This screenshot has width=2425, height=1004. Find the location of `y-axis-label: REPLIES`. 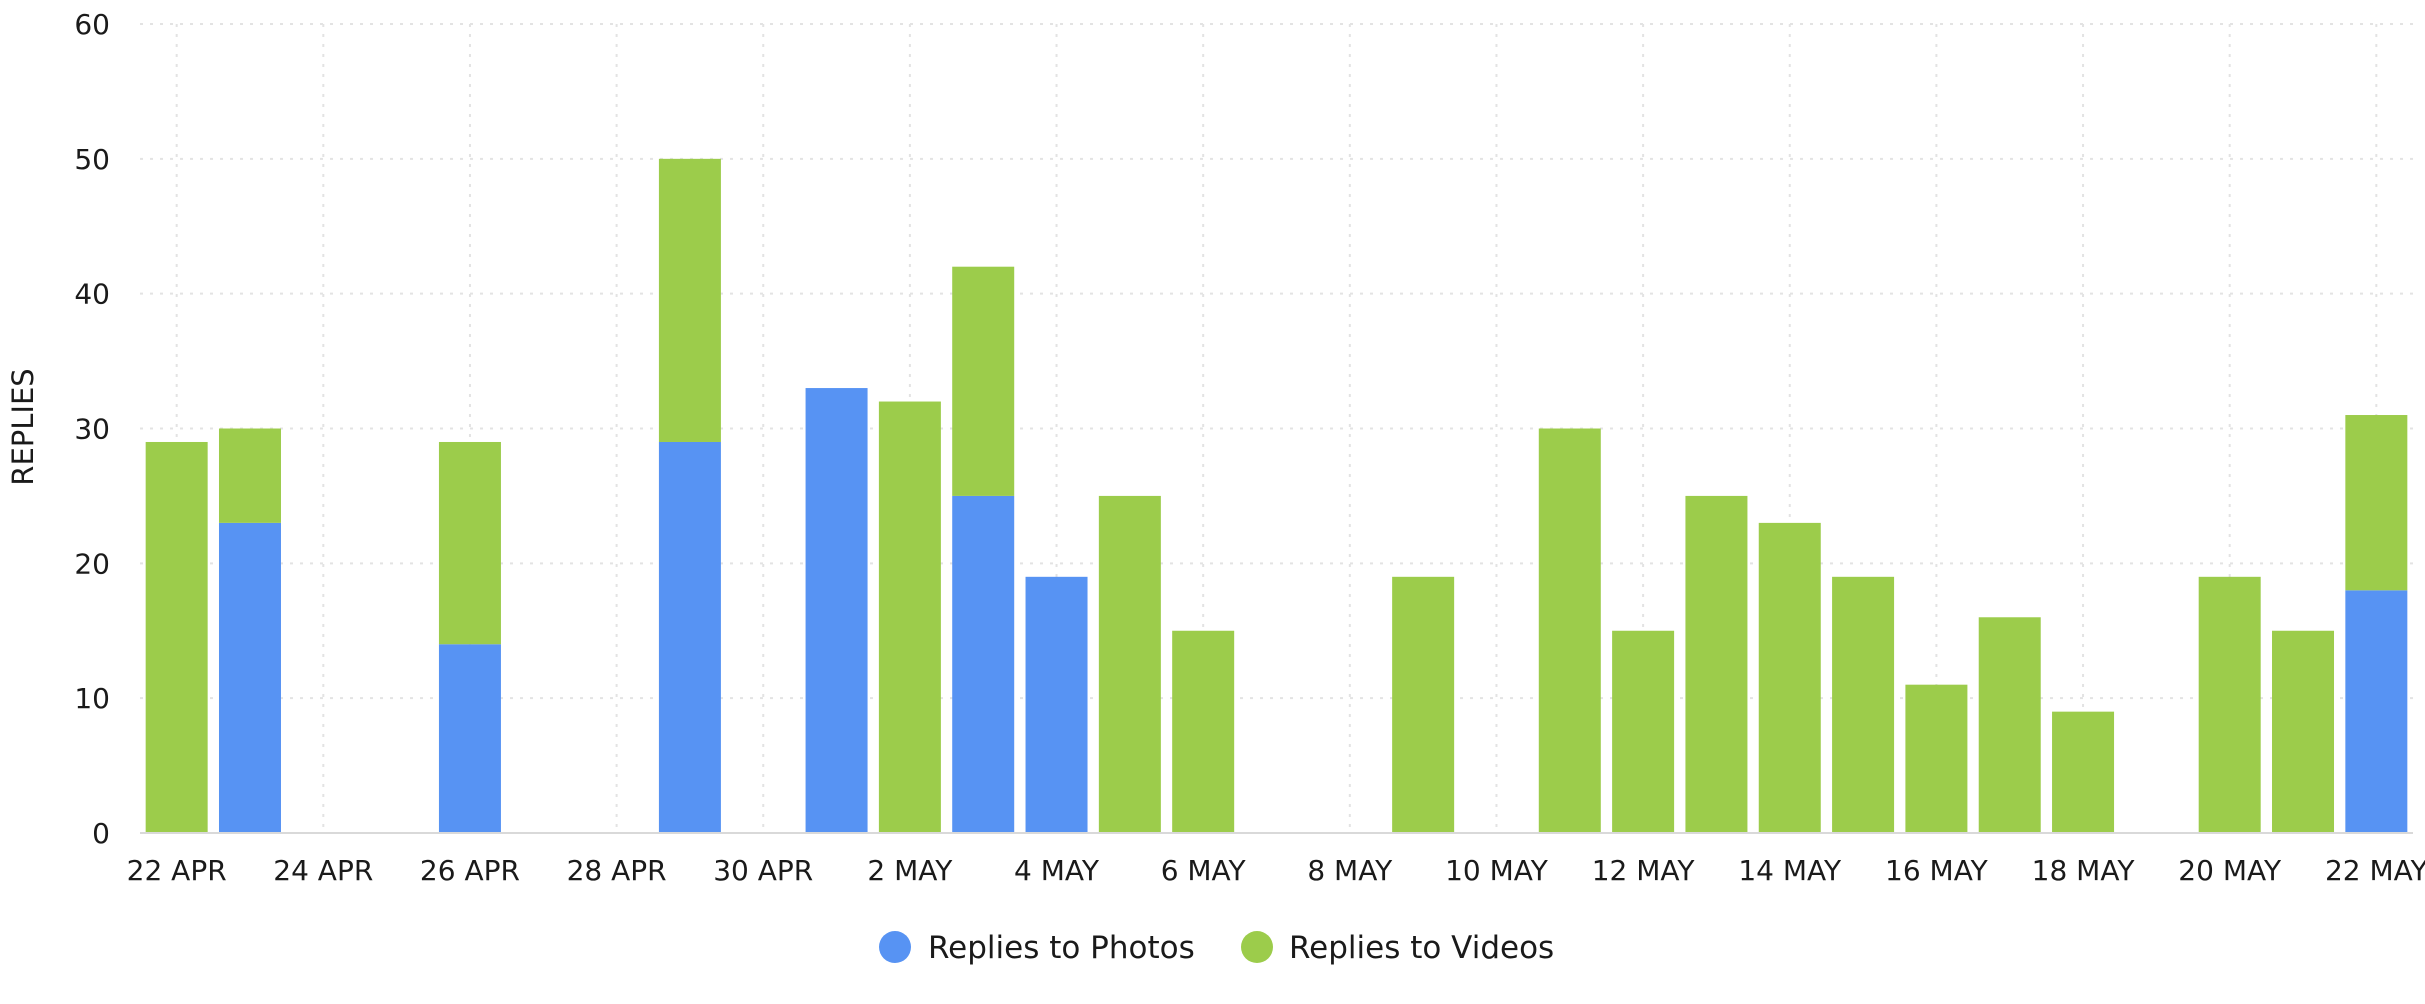

y-axis-label: REPLIES is located at coordinates (23, 426).